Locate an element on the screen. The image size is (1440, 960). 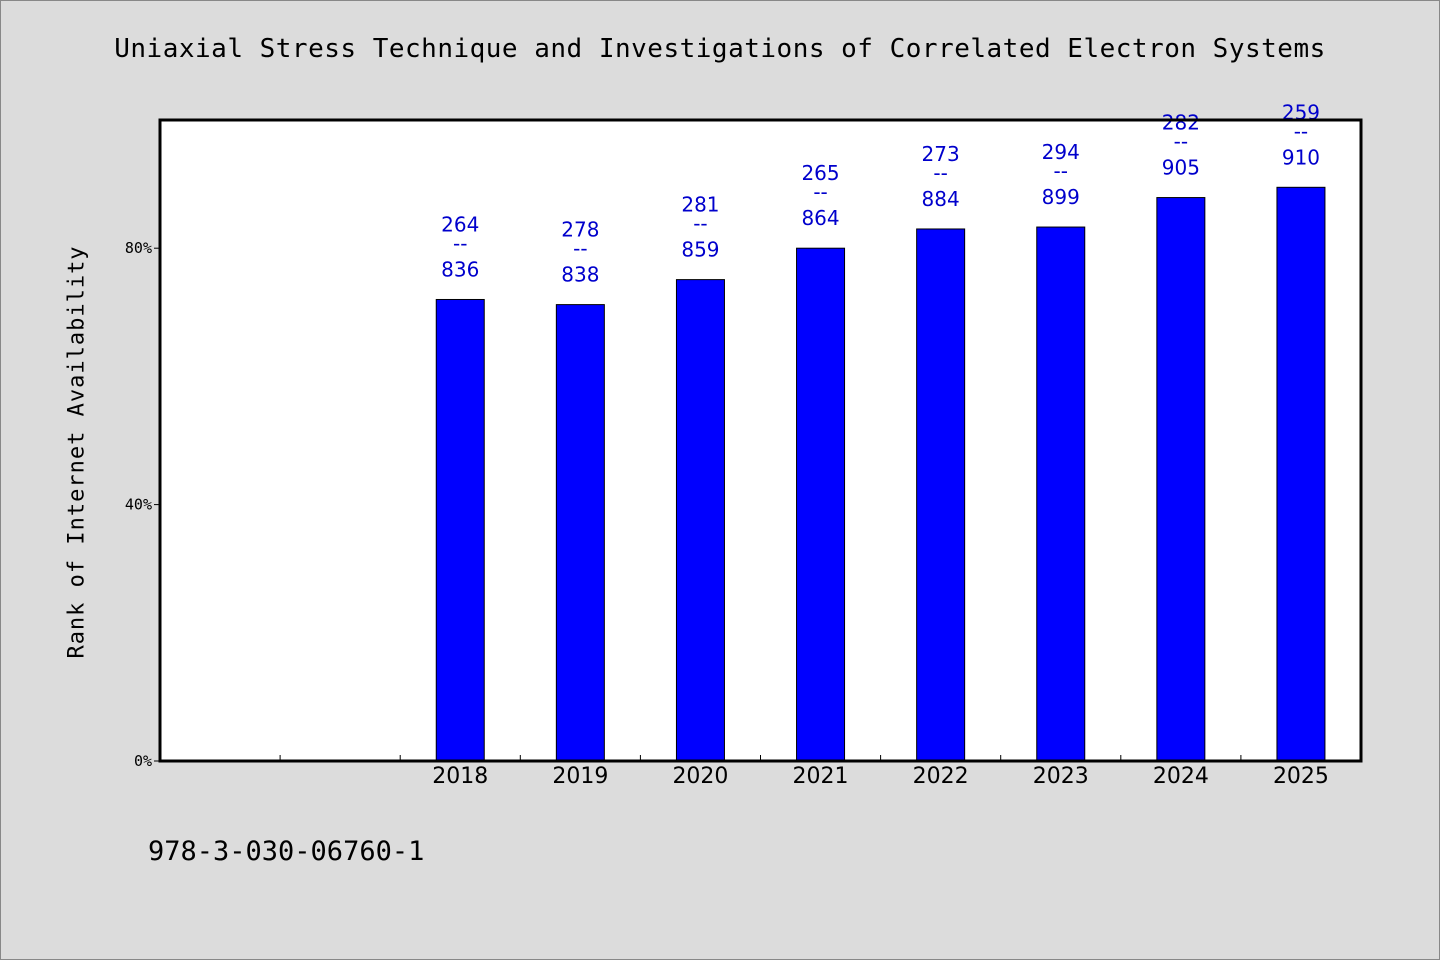
data-label-mid-2025: -- is located at coordinates (1301, 131).